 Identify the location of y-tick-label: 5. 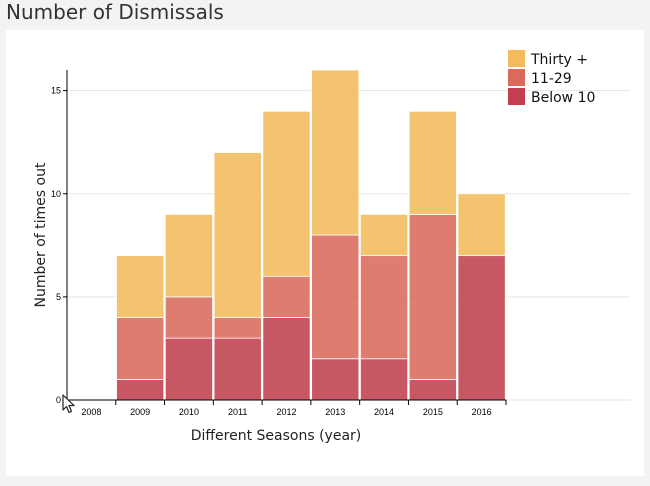
(58, 297).